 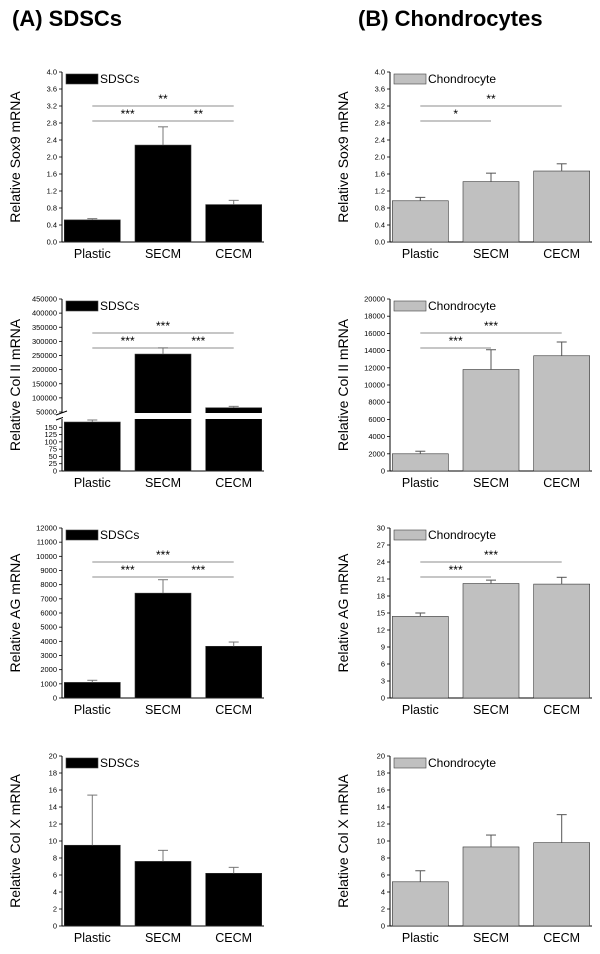 What do you see at coordinates (374, 316) in the screenshot?
I see `y-tick-label: 18000` at bounding box center [374, 316].